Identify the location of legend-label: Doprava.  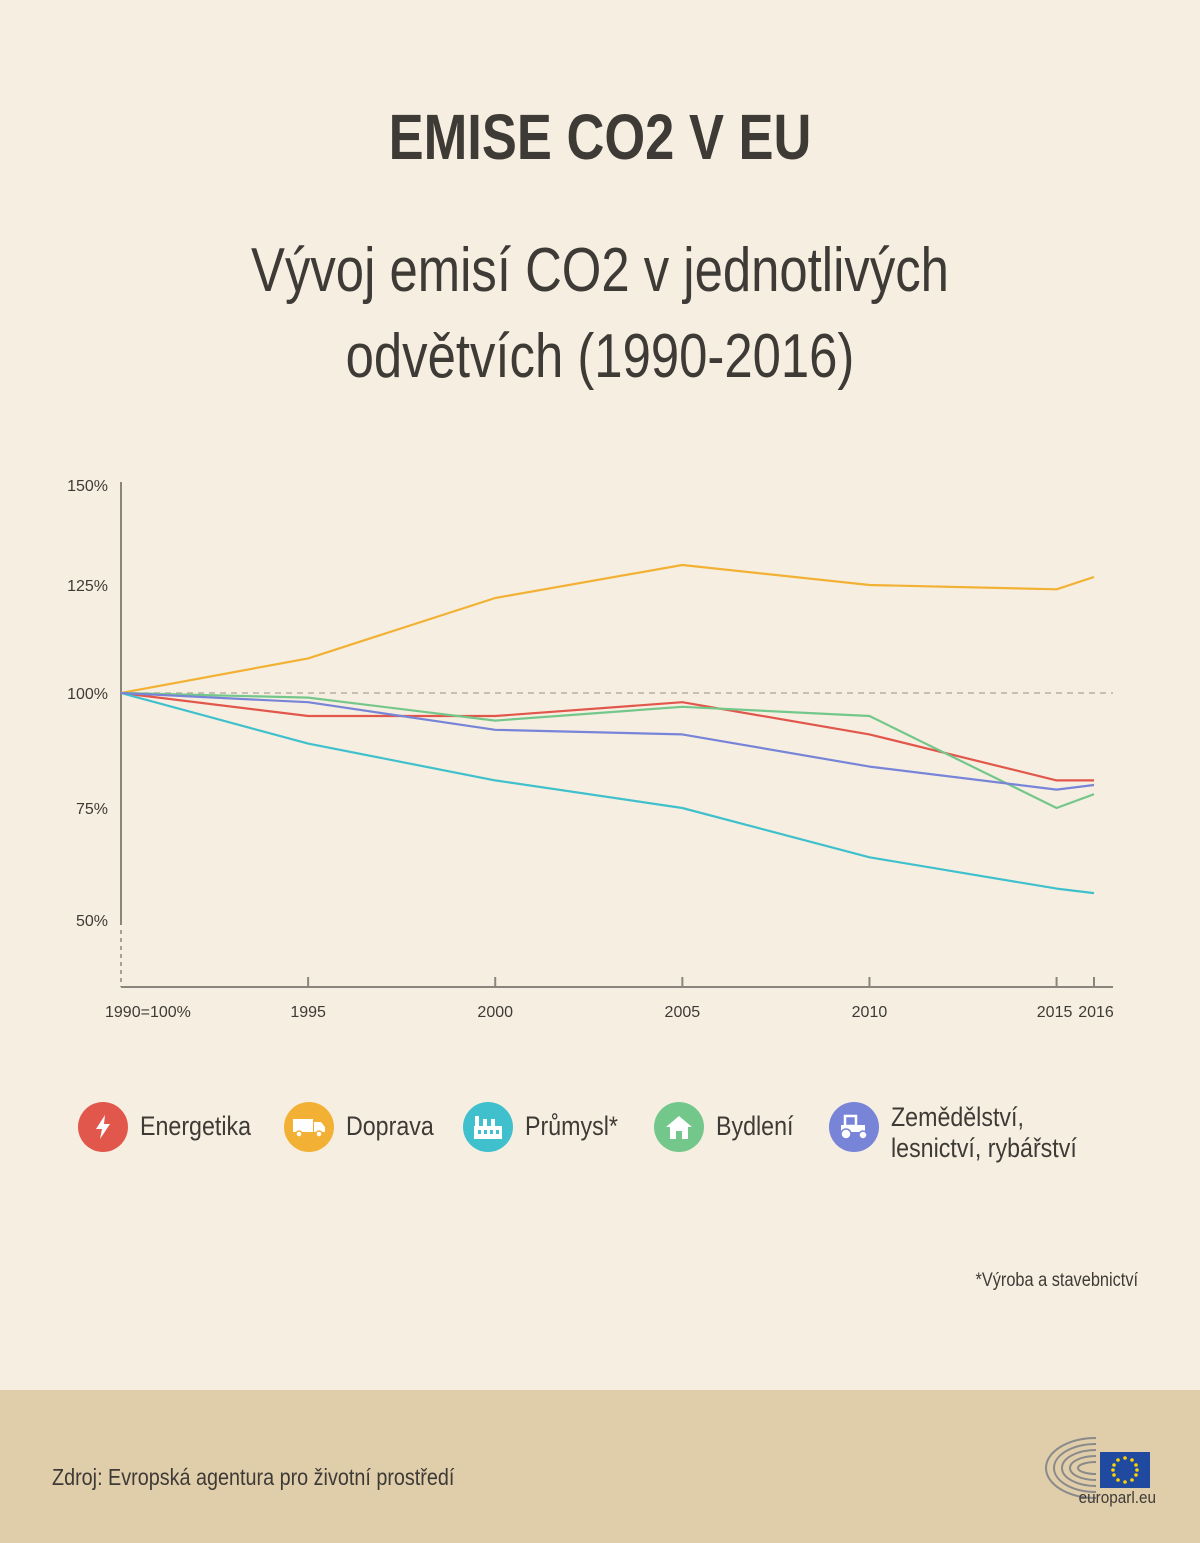
(390, 1126).